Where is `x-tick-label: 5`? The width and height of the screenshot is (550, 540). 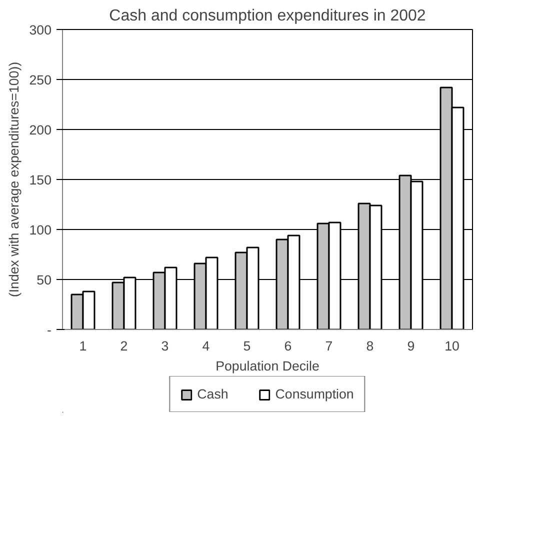
x-tick-label: 5 is located at coordinates (247, 346).